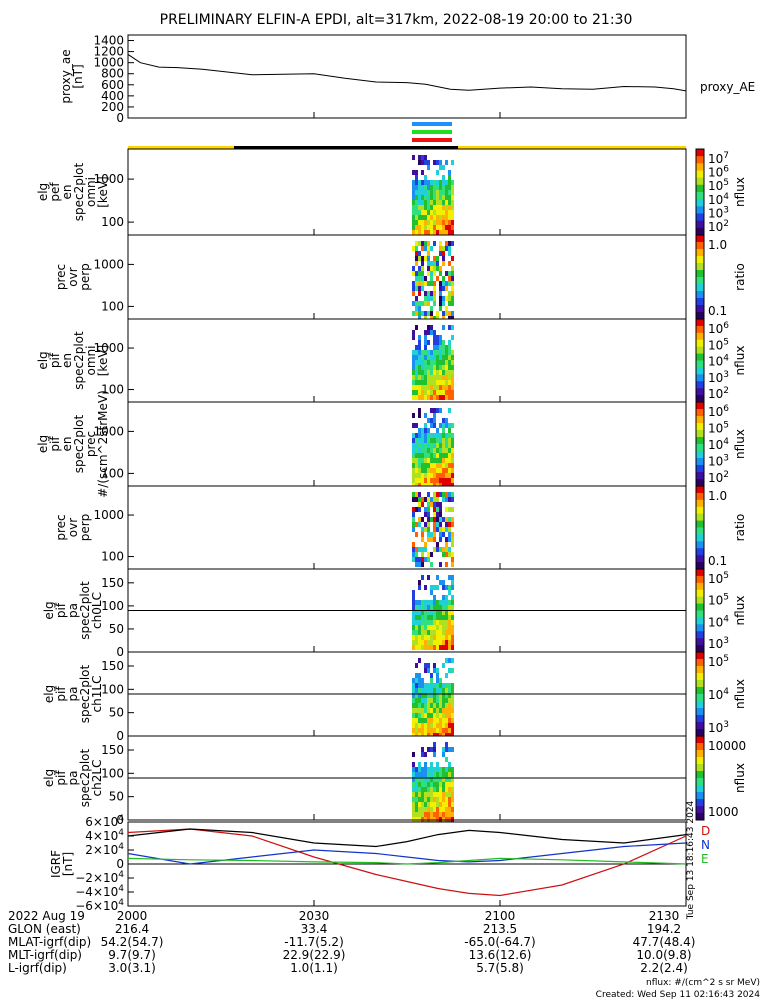  I want to click on xaxis-cell: -11.7(5.2), so click(314, 942).